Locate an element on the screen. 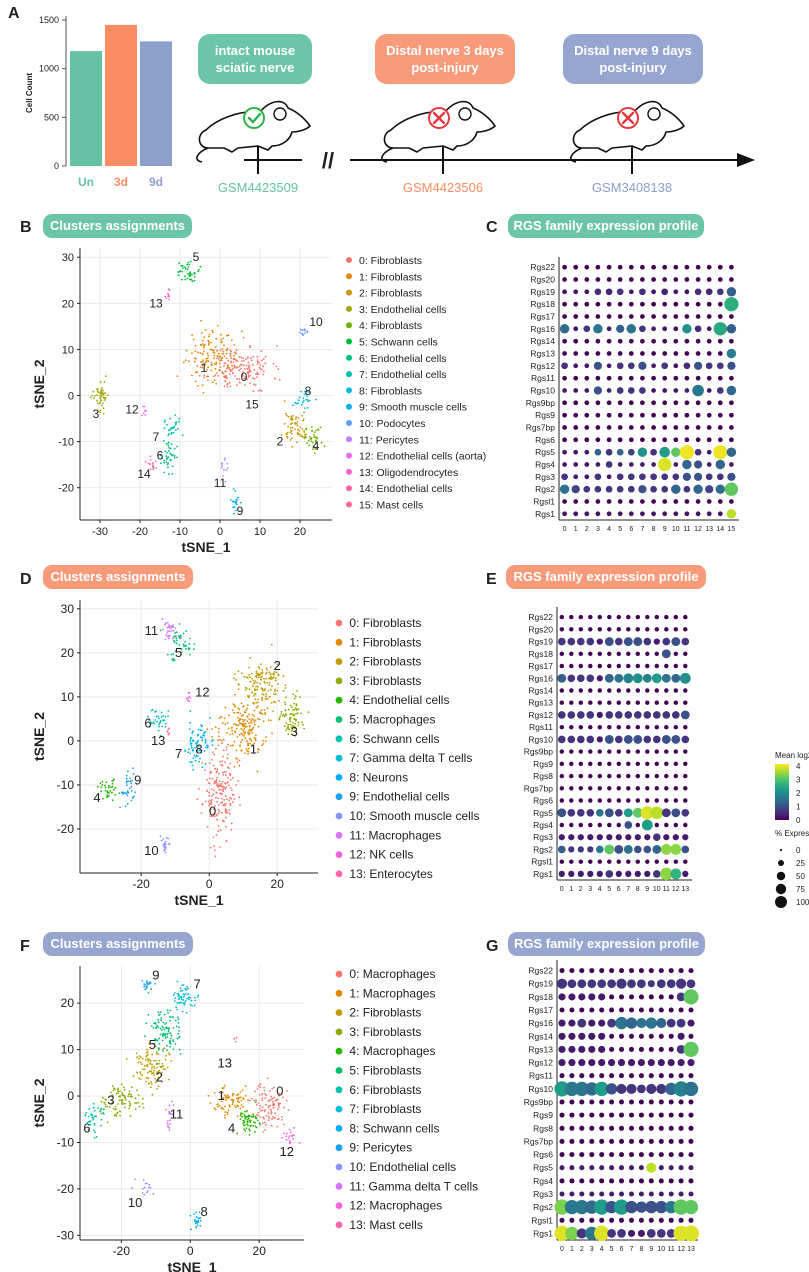 The image size is (809, 1272). cluster-tick-3: 3 is located at coordinates (598, 529).